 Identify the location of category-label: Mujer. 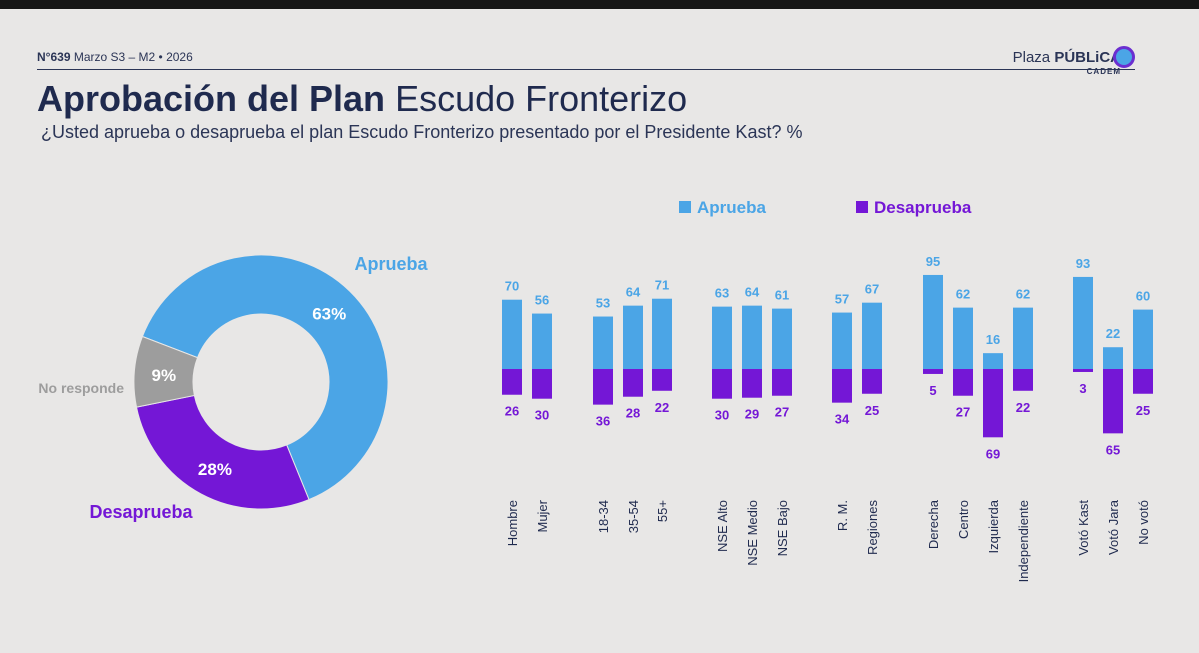
(542, 515).